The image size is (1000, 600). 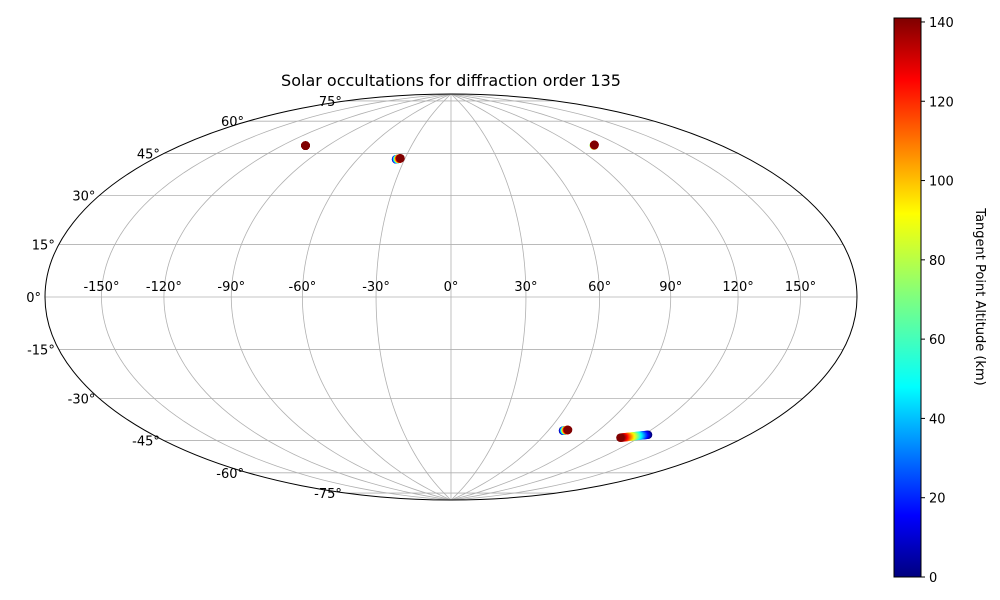 I want to click on longitude-tick-label: 60°, so click(x=599, y=287).